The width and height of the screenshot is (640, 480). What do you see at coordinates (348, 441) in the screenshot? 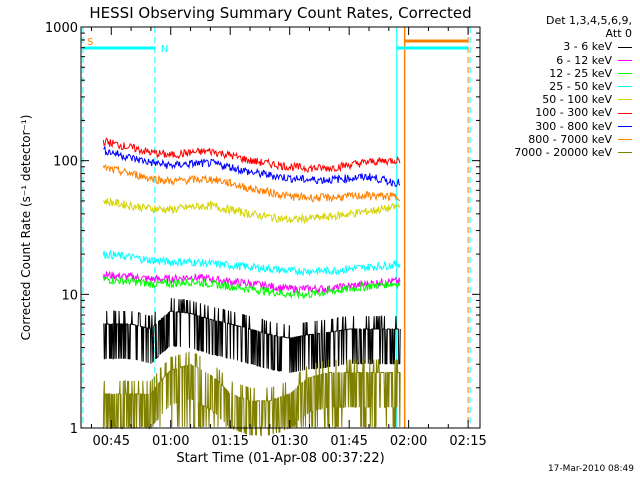
I see `x-tick-label: 01:45` at bounding box center [348, 441].